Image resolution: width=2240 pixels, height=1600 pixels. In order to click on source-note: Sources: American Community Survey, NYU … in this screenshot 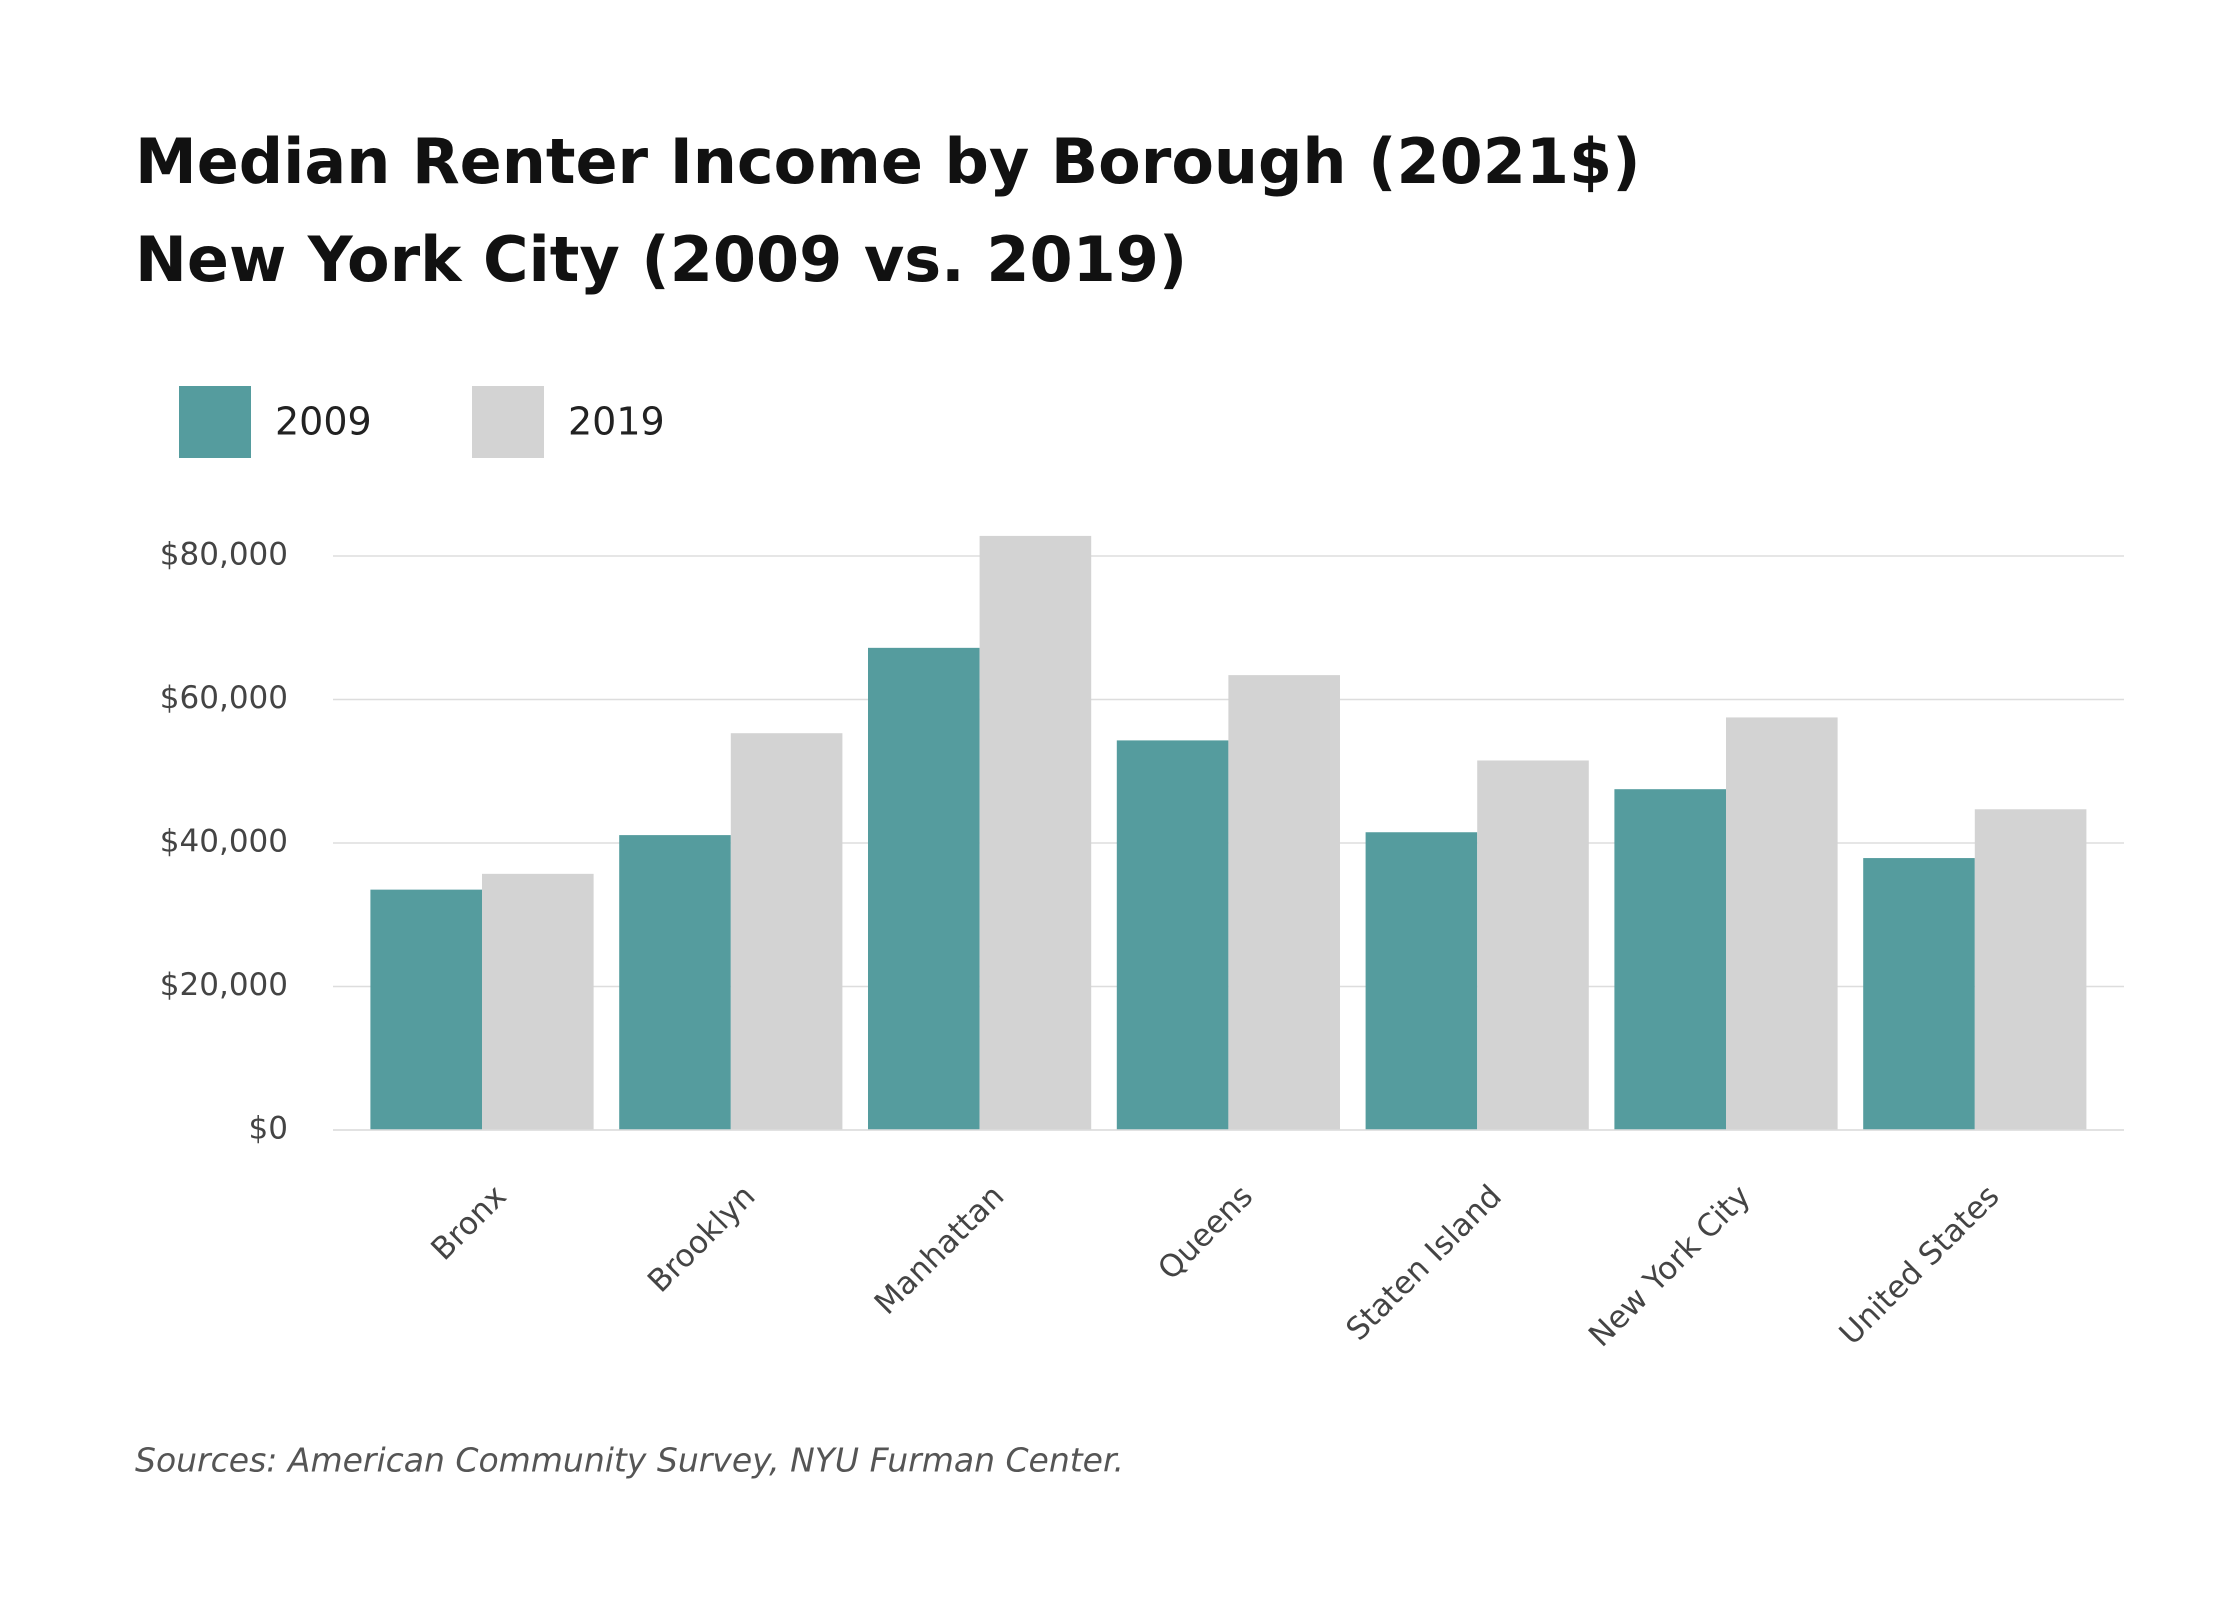, I will do `click(629, 1460)`.